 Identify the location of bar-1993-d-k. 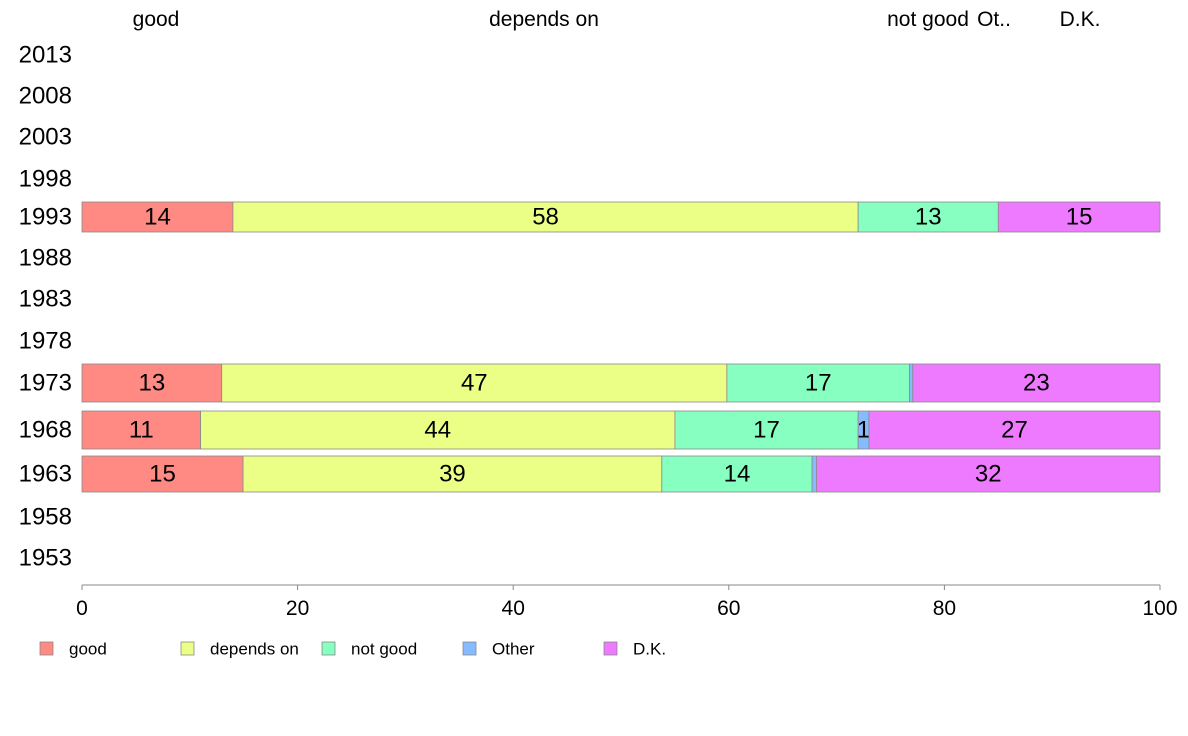
(1079, 217).